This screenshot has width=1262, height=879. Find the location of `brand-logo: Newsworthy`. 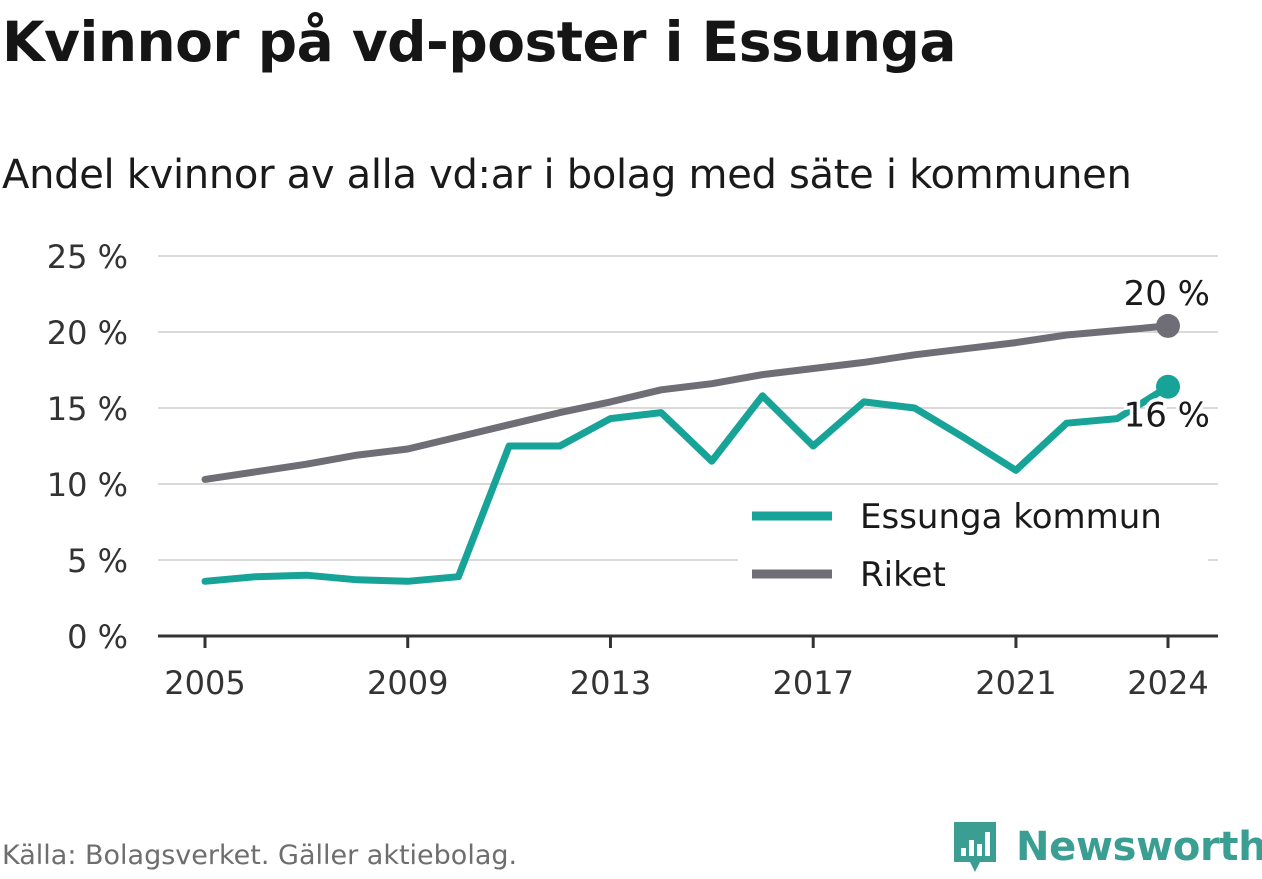

brand-logo: Newsworthy is located at coordinates (1106, 847).